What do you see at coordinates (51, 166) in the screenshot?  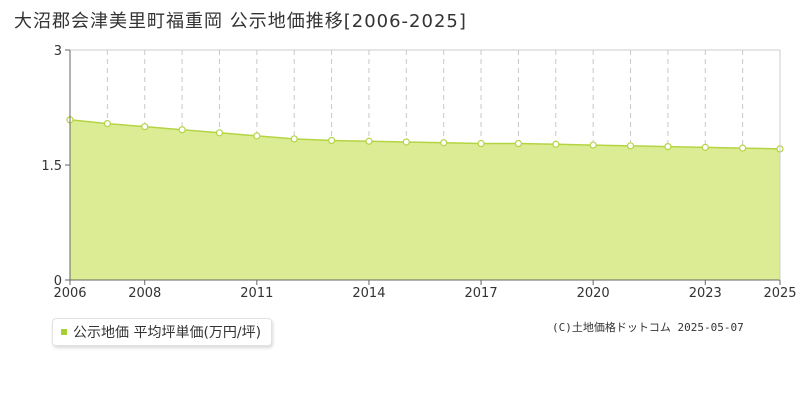 I see `y-tick-label: 1.5` at bounding box center [51, 166].